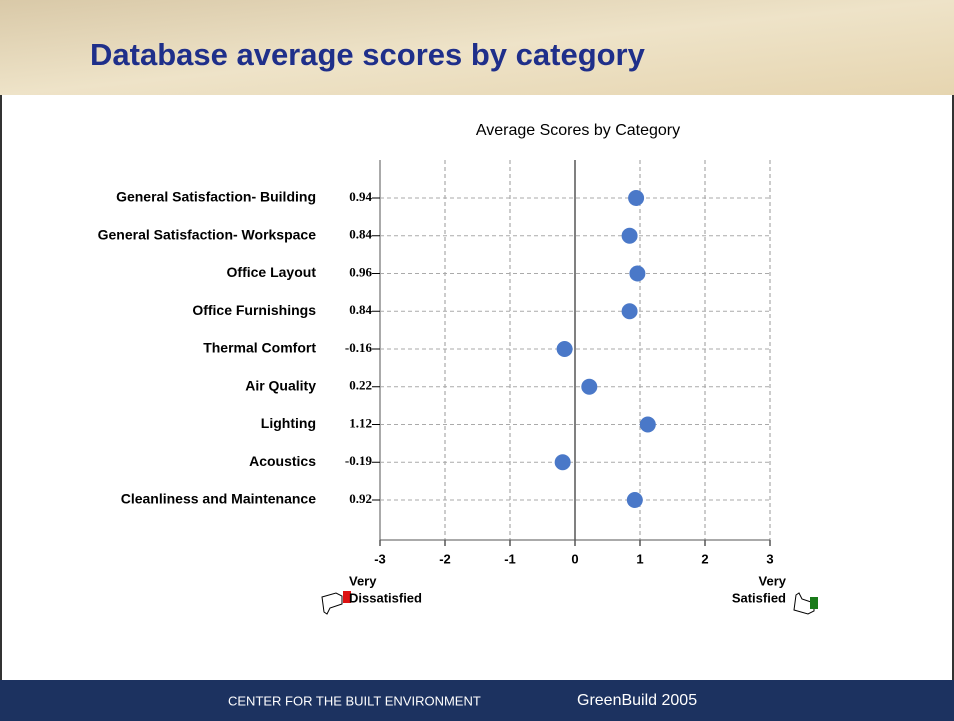 This screenshot has width=954, height=721. Describe the element at coordinates (336, 603) in the screenshot. I see `thumb-down-icon` at that location.